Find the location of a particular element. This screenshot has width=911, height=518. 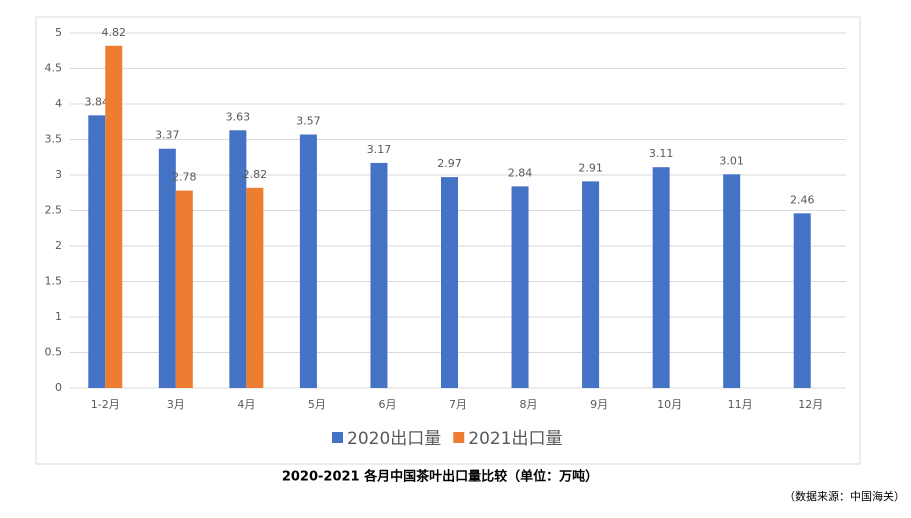

y-tick-label: 4 is located at coordinates (58, 103).